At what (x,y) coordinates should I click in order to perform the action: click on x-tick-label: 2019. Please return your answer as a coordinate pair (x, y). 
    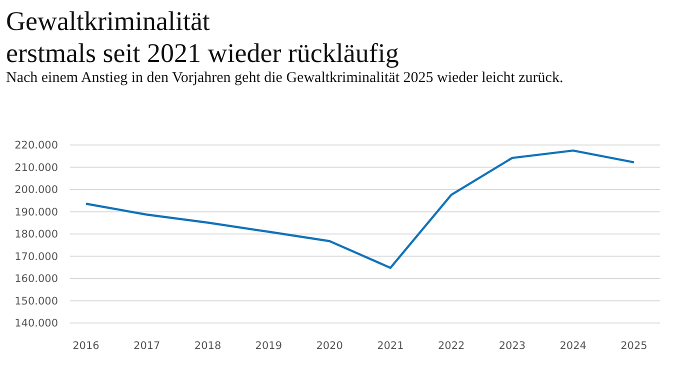
    Looking at the image, I should click on (268, 346).